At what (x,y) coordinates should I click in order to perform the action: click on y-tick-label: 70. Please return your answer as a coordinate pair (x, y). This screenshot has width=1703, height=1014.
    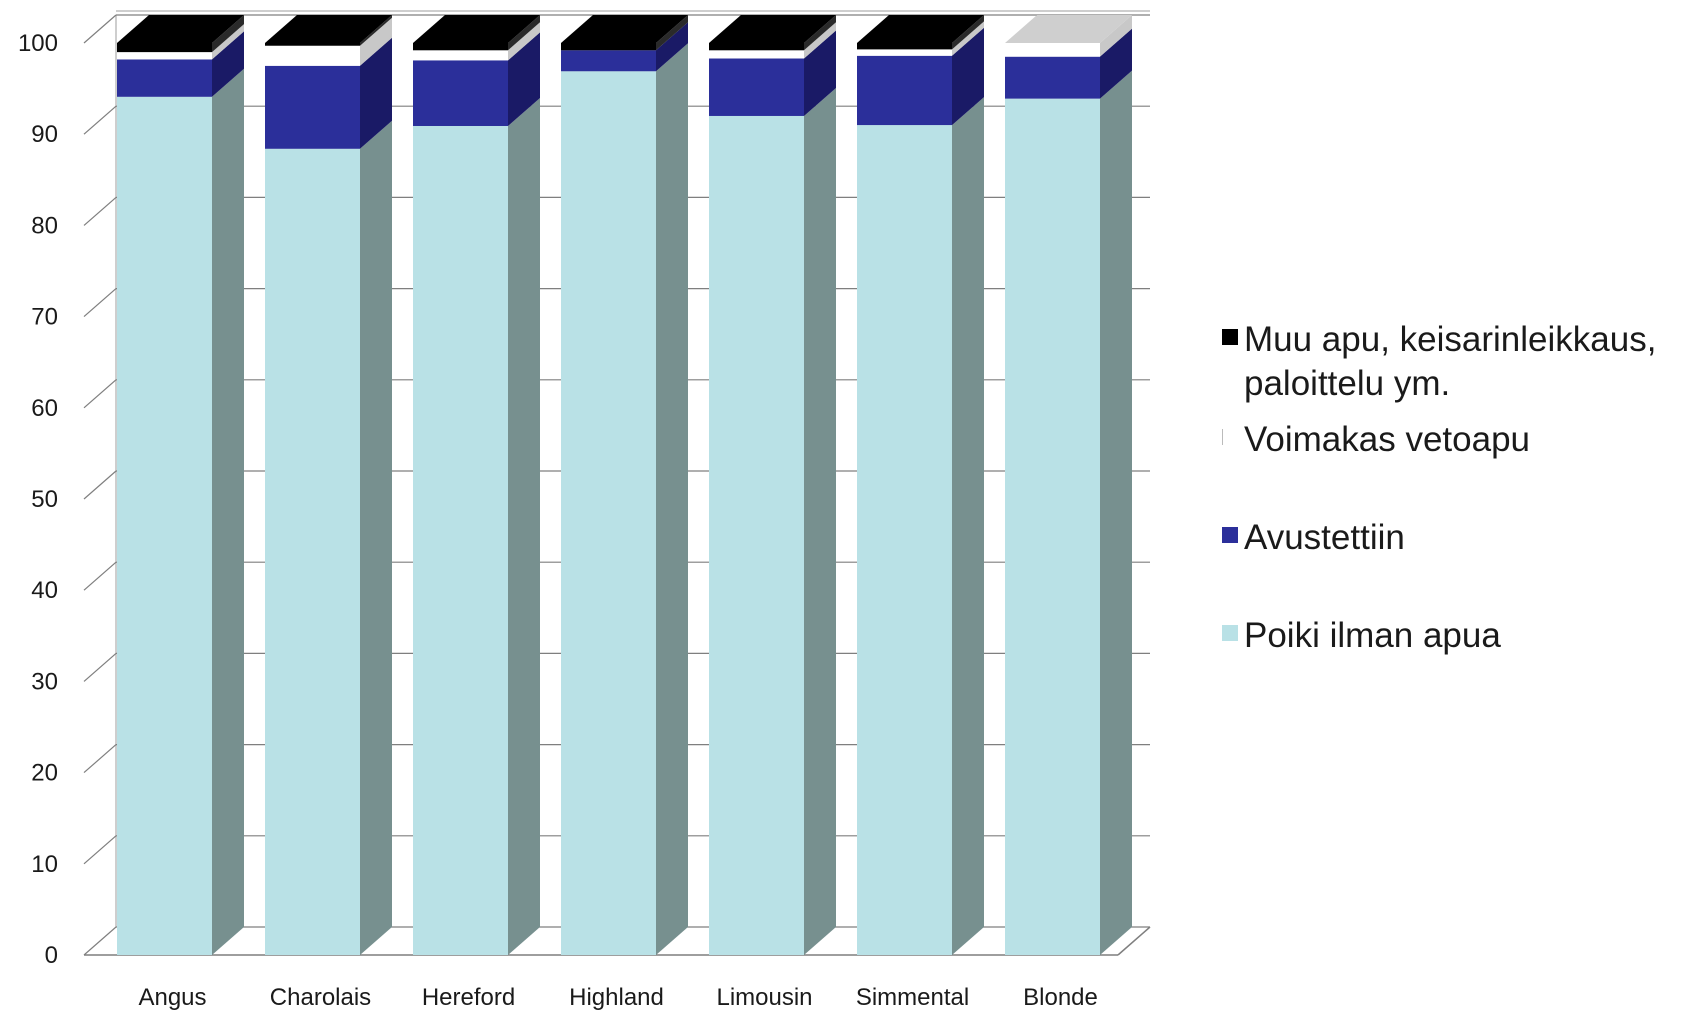
    Looking at the image, I should click on (44, 317).